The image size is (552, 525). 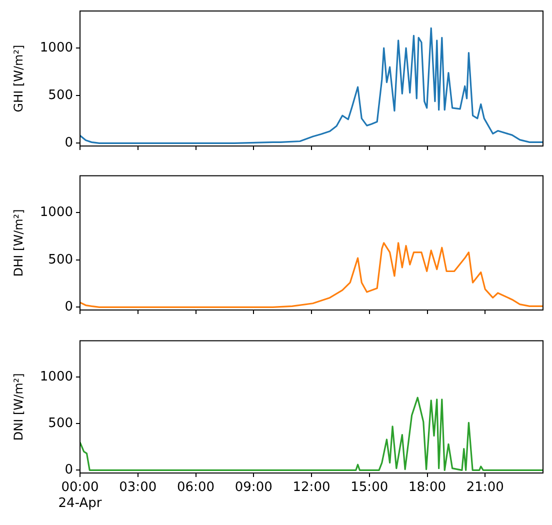 What do you see at coordinates (485, 488) in the screenshot?
I see `x-tick-label: 21:00` at bounding box center [485, 488].